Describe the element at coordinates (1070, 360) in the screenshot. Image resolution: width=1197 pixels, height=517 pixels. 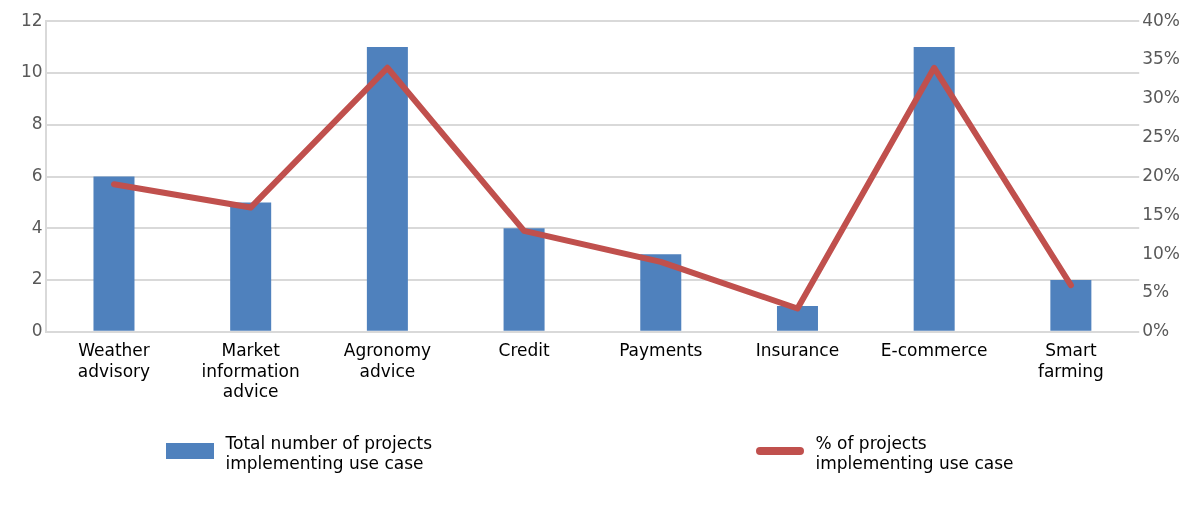
I see `x-tick-label: Smart farming` at that location.